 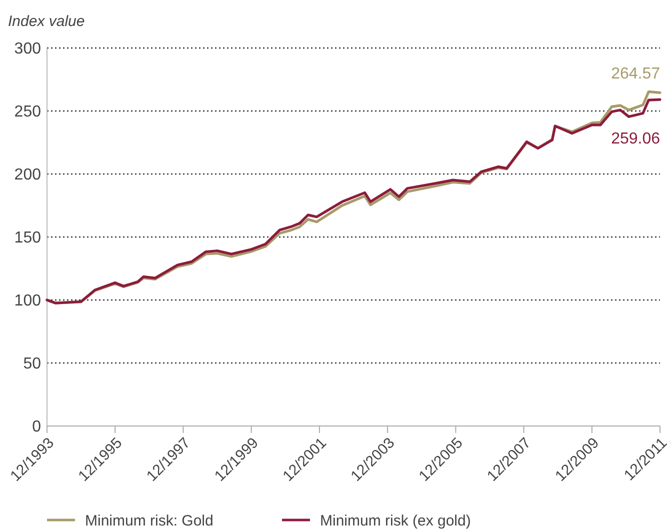 I want to click on legend-label: Minimum risk: Gold, so click(x=149, y=521).